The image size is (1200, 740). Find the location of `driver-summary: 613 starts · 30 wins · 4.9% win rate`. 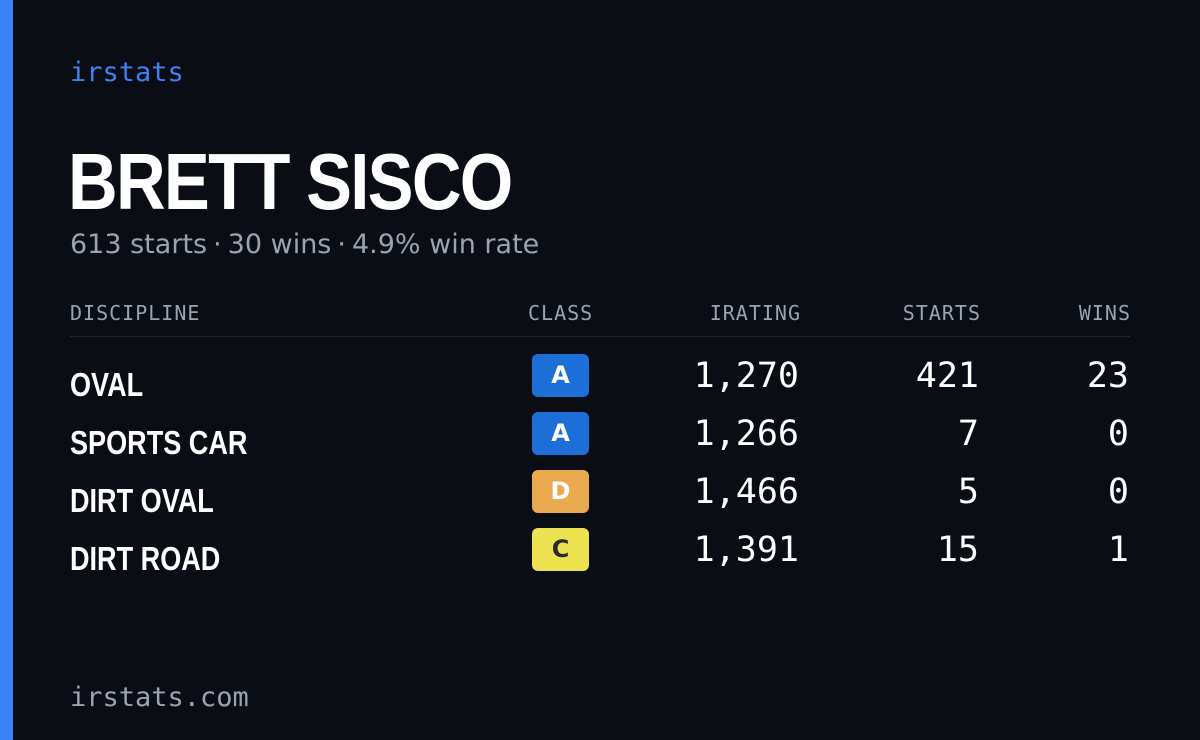

driver-summary: 613 starts · 30 wins · 4.9% win rate is located at coordinates (304, 245).